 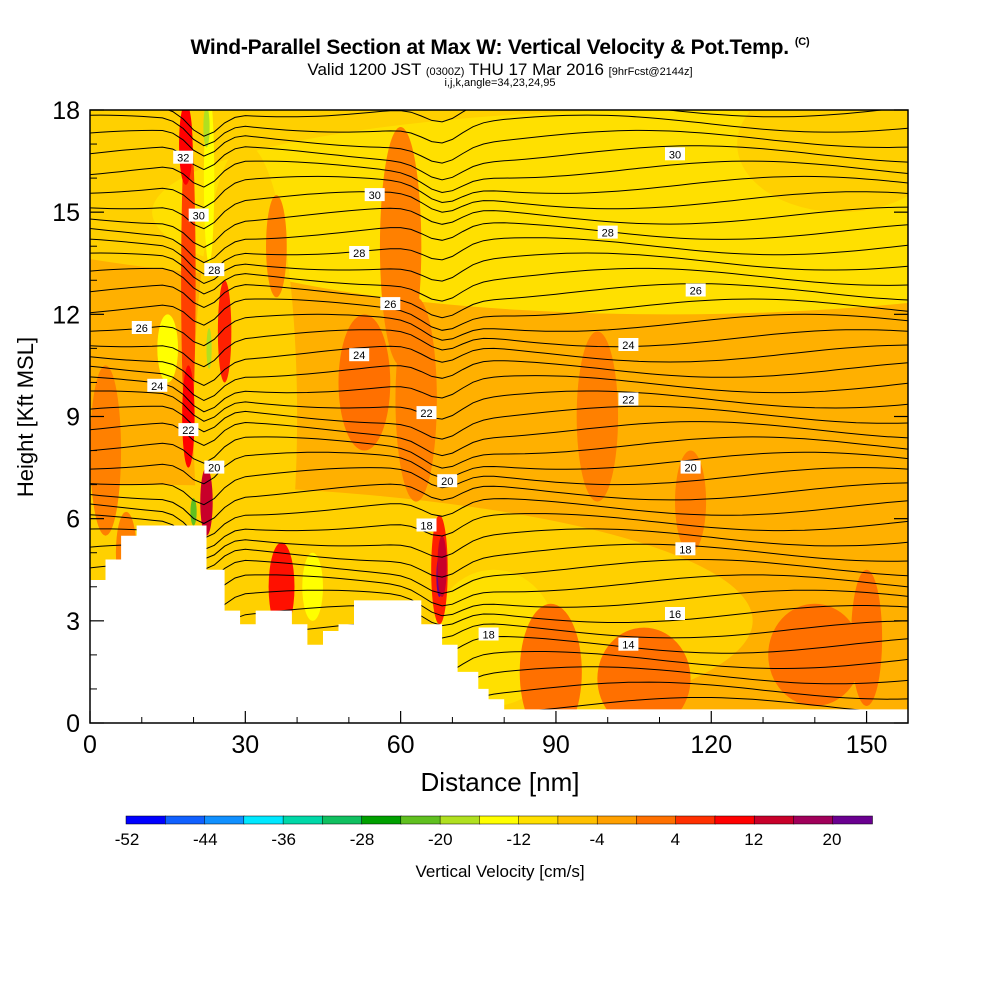 I want to click on x-tick-label: 0, so click(x=90, y=745).